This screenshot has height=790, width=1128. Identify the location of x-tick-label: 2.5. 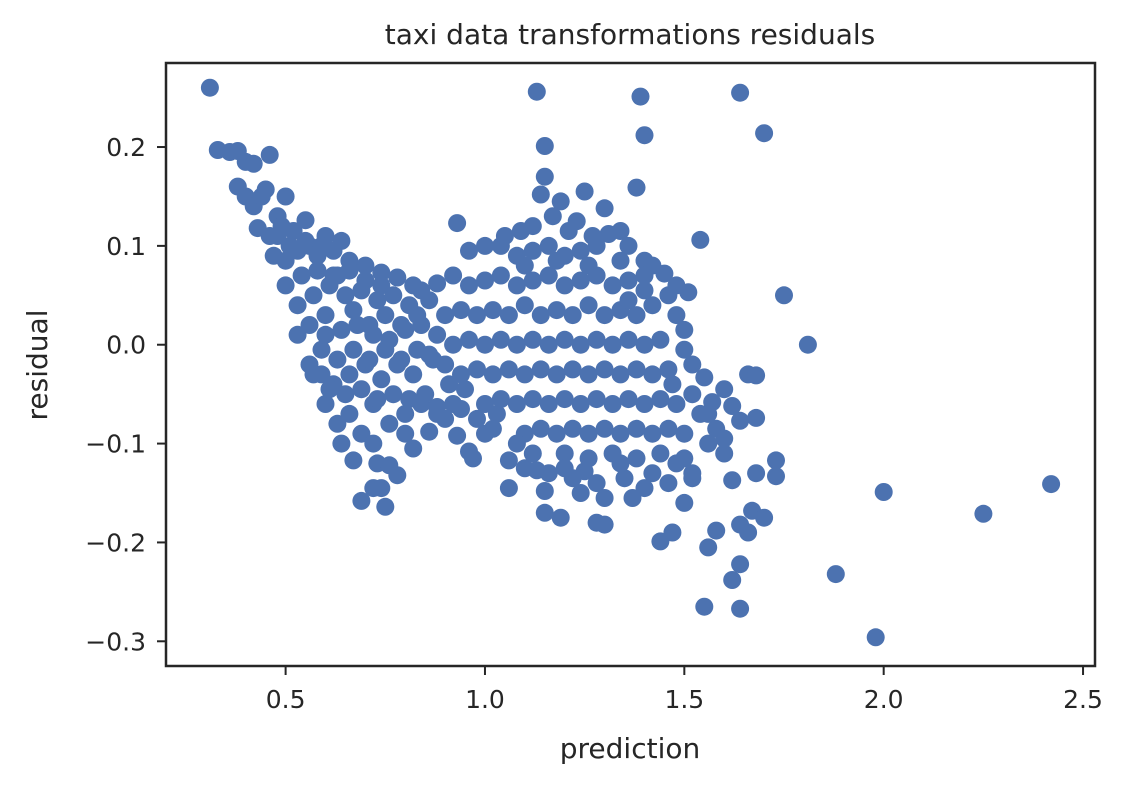
(1083, 699).